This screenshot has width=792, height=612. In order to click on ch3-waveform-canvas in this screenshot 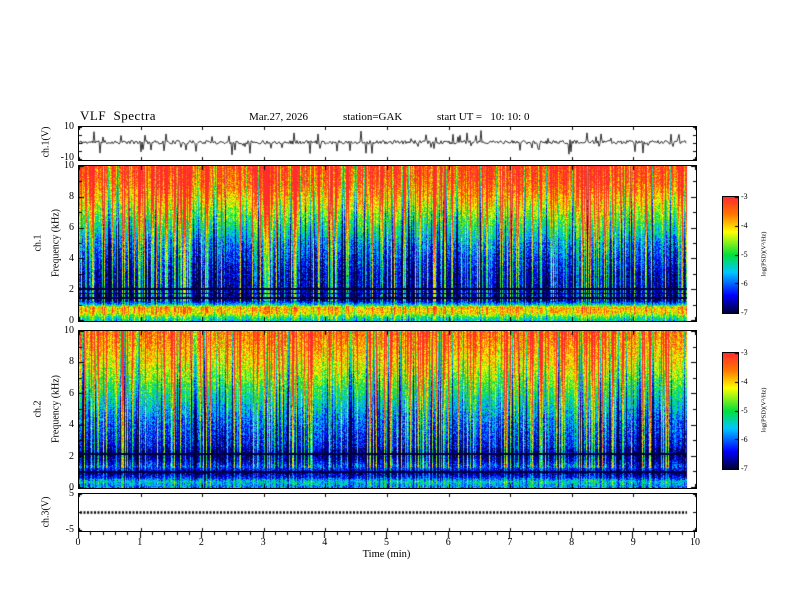, I will do `click(387, 512)`.